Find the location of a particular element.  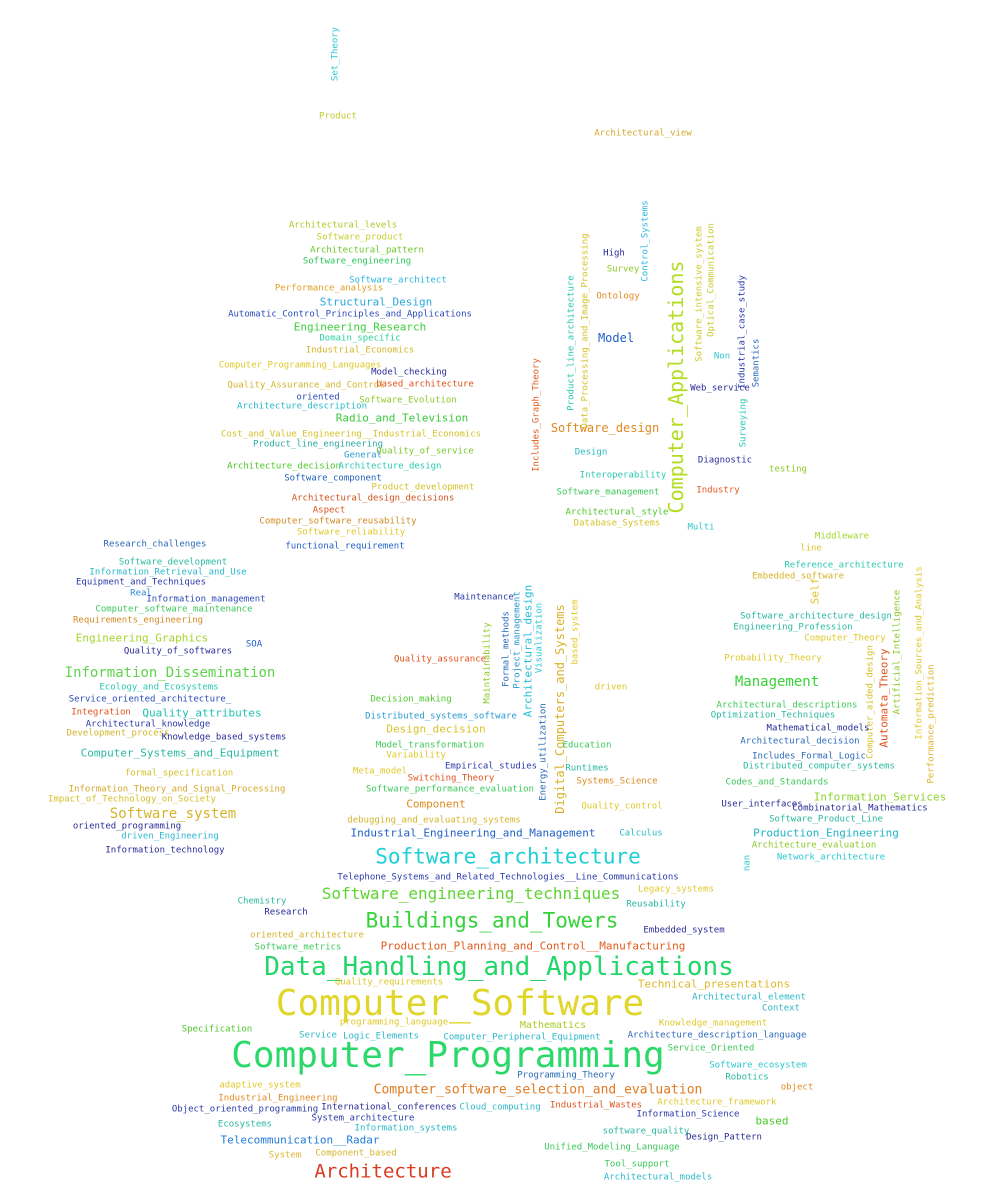

cloud-word: Component is located at coordinates (436, 804).